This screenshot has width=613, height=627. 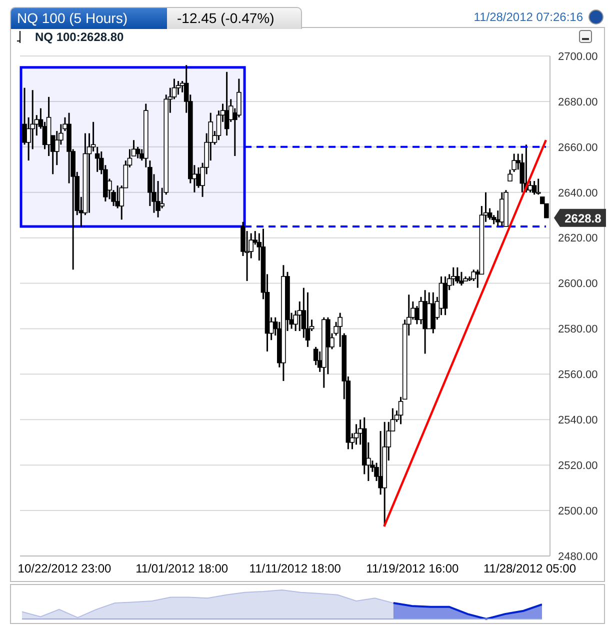 What do you see at coordinates (578, 466) in the screenshot?
I see `y-tick-label: 2520.00` at bounding box center [578, 466].